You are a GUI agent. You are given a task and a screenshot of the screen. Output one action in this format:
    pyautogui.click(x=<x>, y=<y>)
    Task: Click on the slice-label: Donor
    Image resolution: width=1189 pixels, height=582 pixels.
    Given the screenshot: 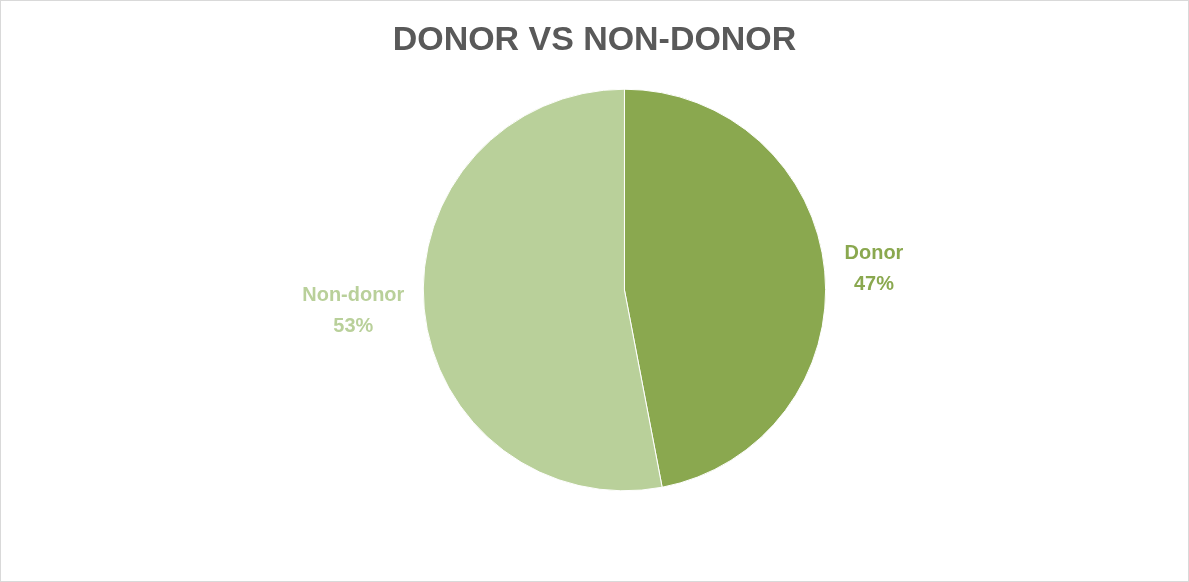 What is the action you would take?
    pyautogui.click(x=874, y=252)
    